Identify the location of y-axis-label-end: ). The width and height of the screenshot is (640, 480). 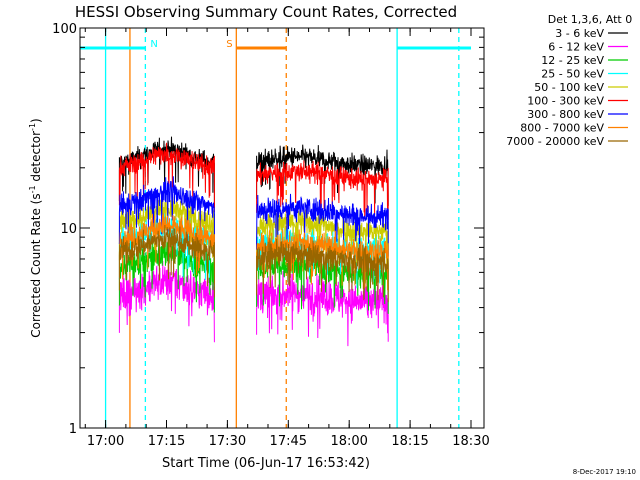
(36, 120).